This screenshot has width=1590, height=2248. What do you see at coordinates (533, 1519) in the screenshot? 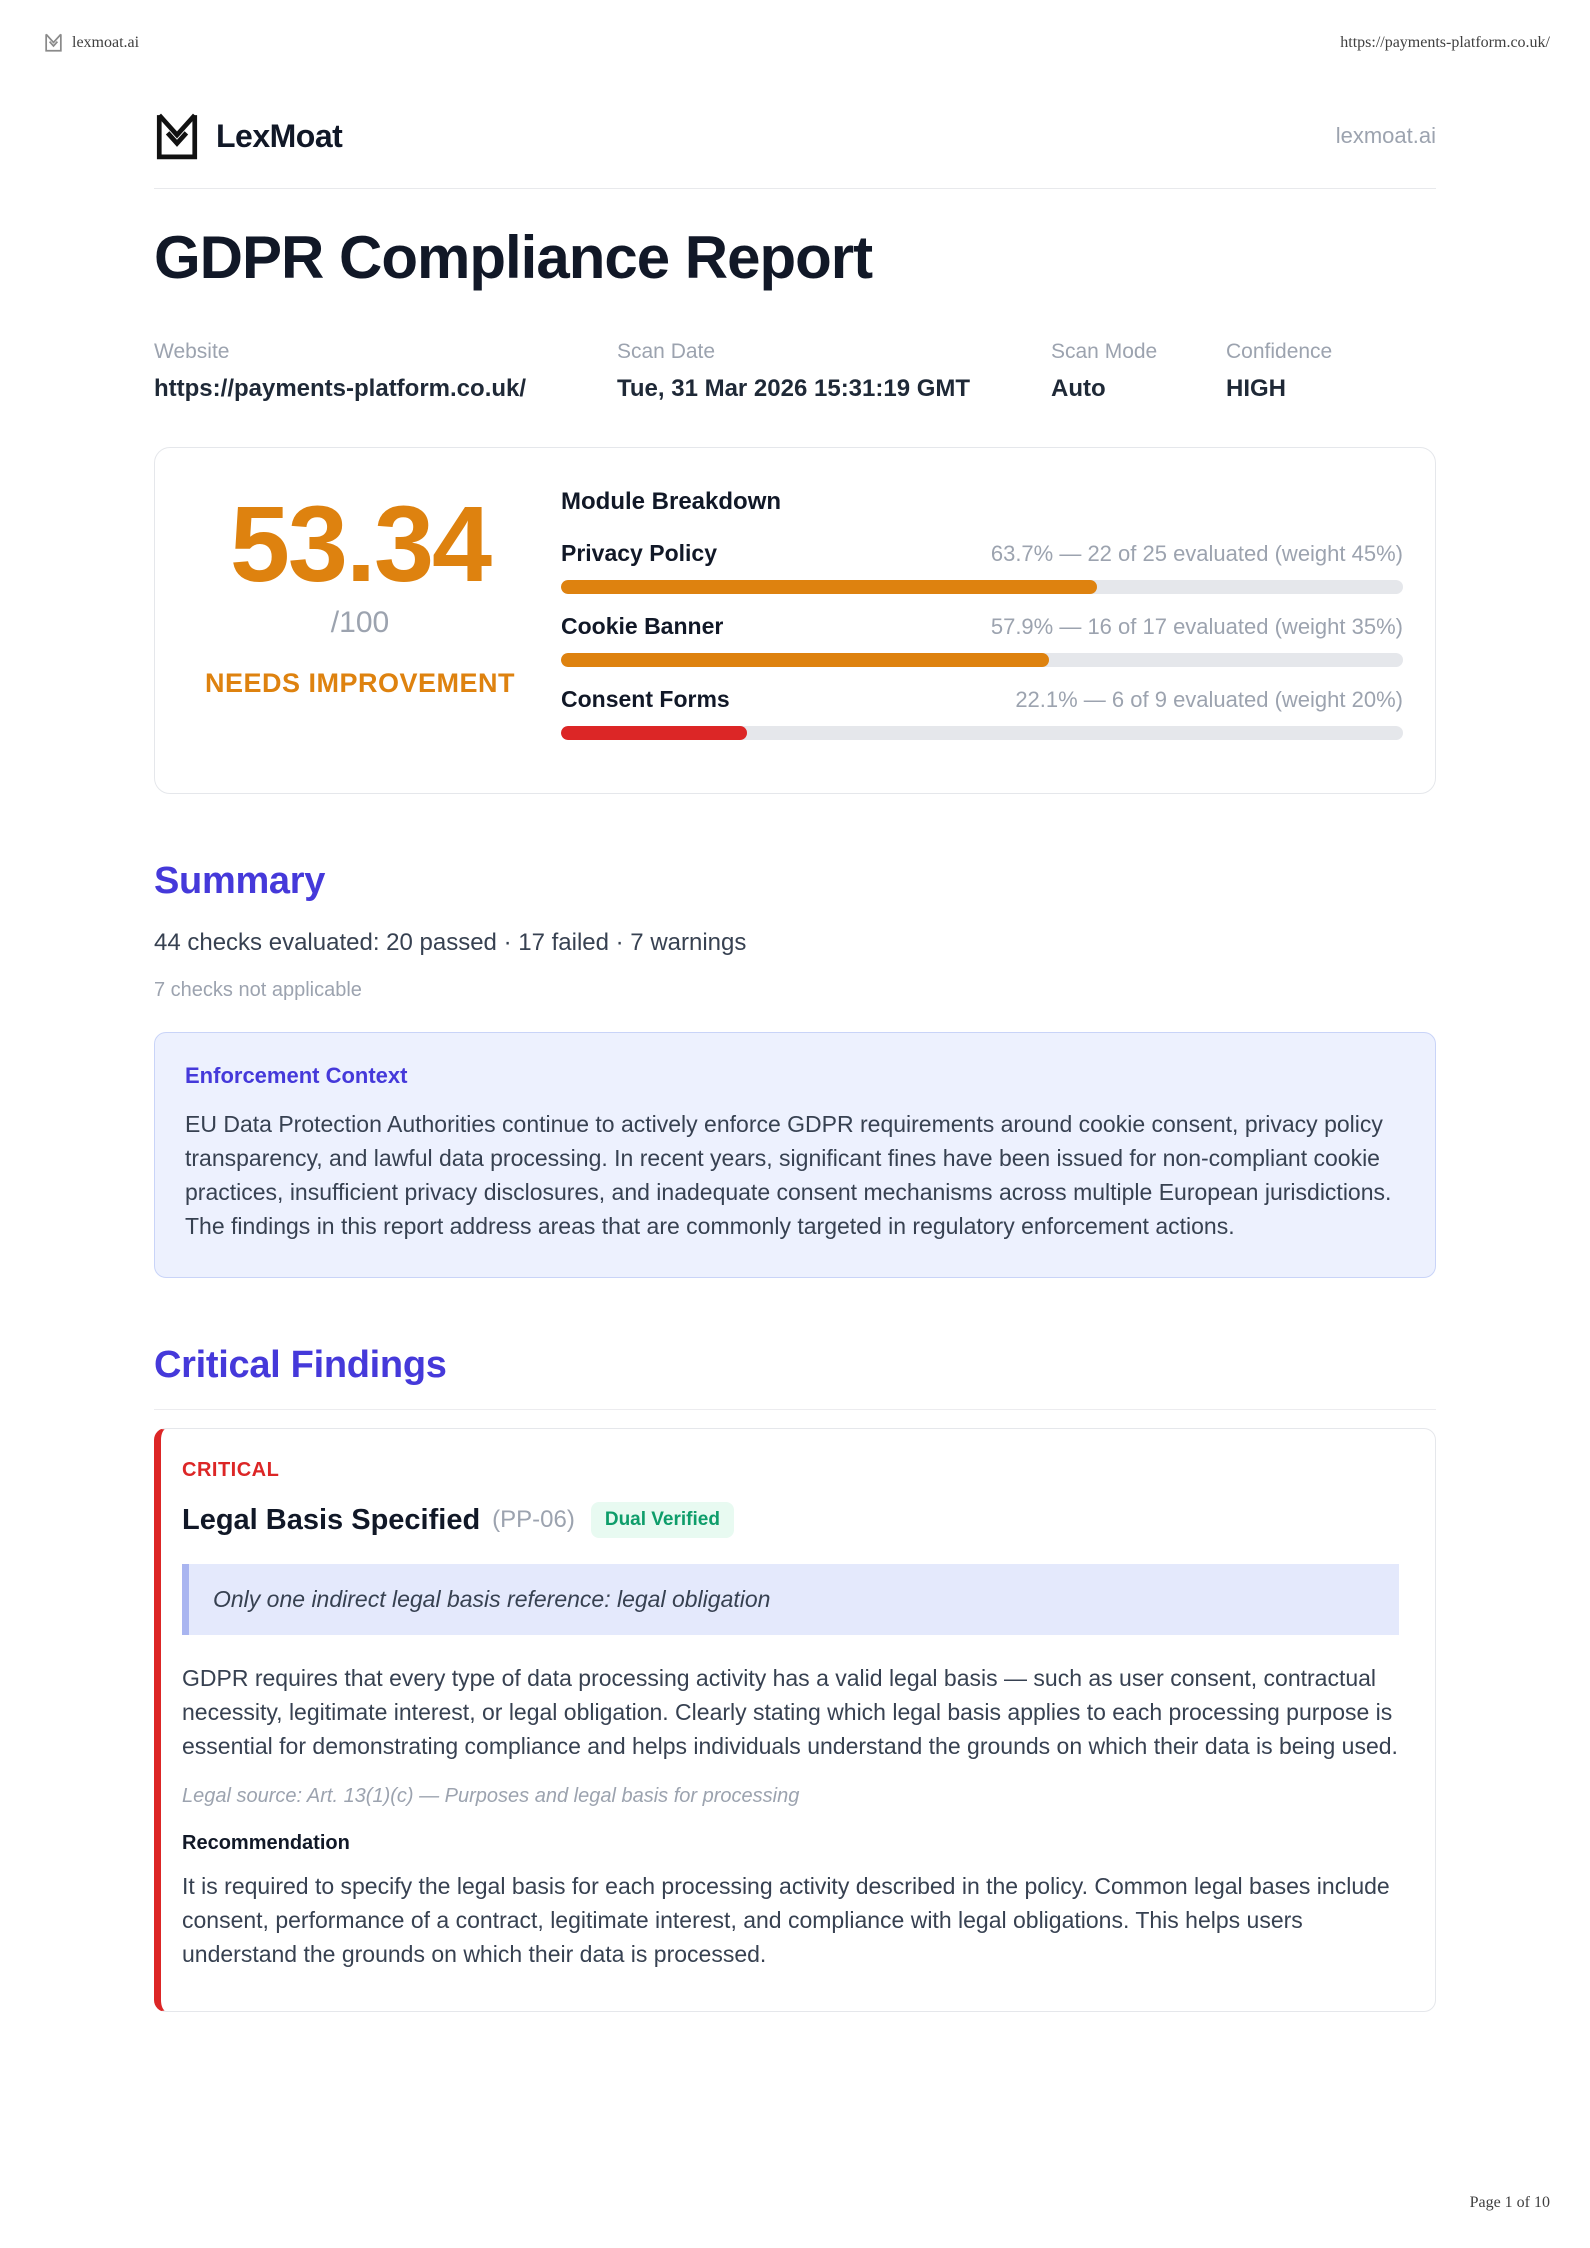
I see `finding-code: (PP-06)` at bounding box center [533, 1519].